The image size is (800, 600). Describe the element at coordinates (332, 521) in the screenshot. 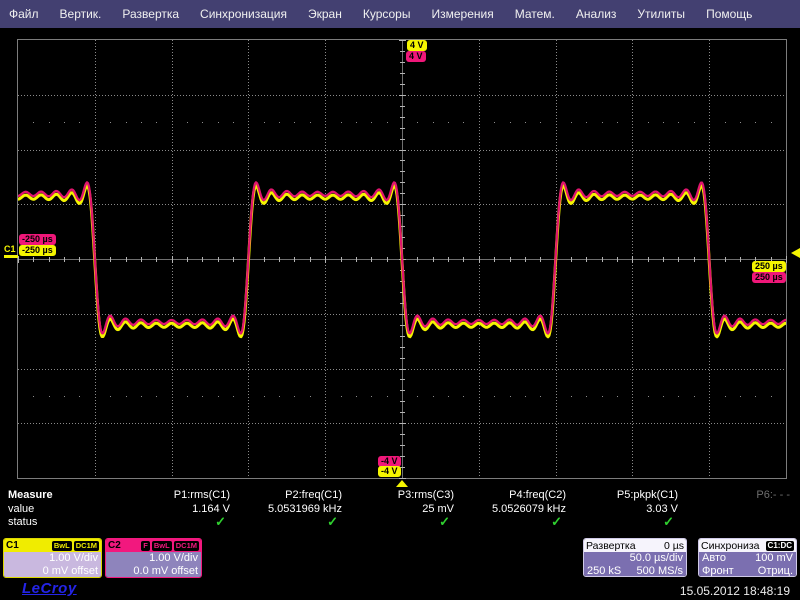

I see `p2-status-check-icon: ✓` at that location.